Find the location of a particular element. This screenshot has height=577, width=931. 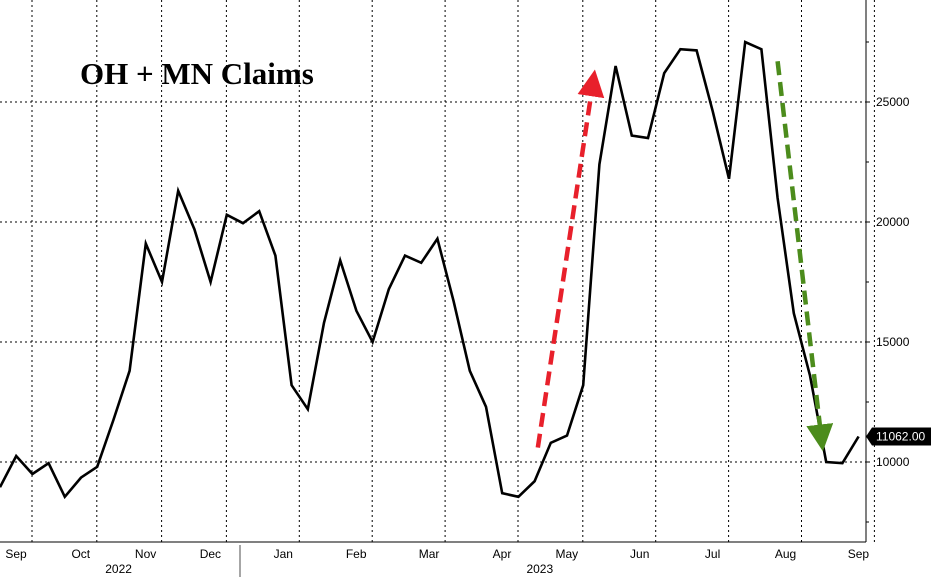

x-tick-label: Apr is located at coordinates (502, 554).